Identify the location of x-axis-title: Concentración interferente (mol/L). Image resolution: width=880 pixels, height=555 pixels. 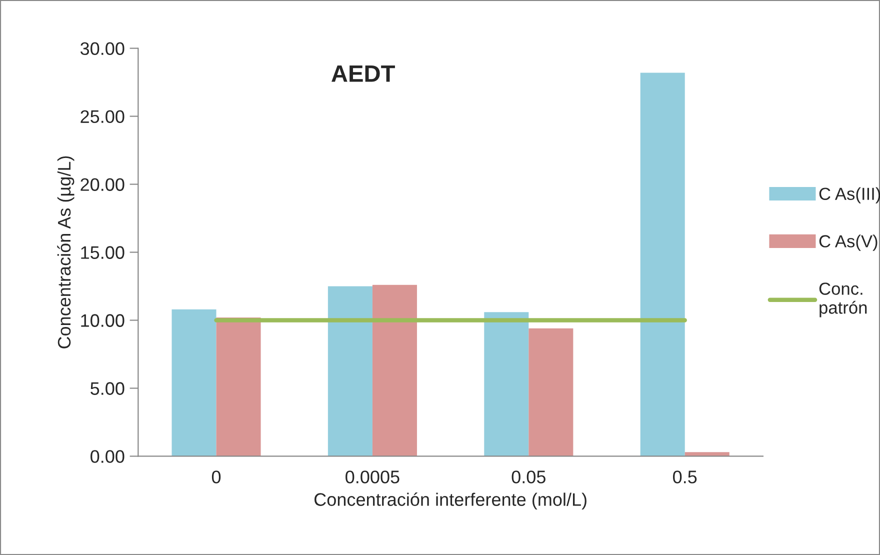
(450, 501).